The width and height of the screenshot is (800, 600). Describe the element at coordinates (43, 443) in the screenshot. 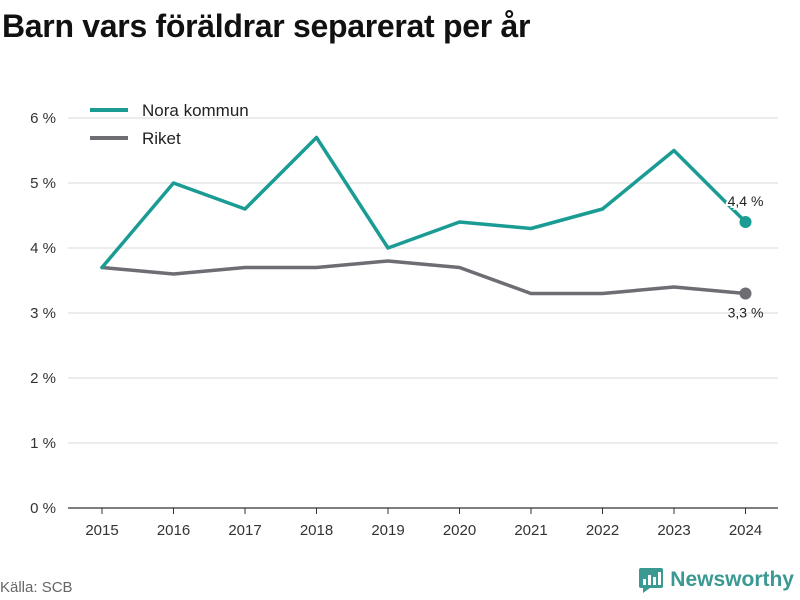

I see `y-tick-label: 1 %` at that location.